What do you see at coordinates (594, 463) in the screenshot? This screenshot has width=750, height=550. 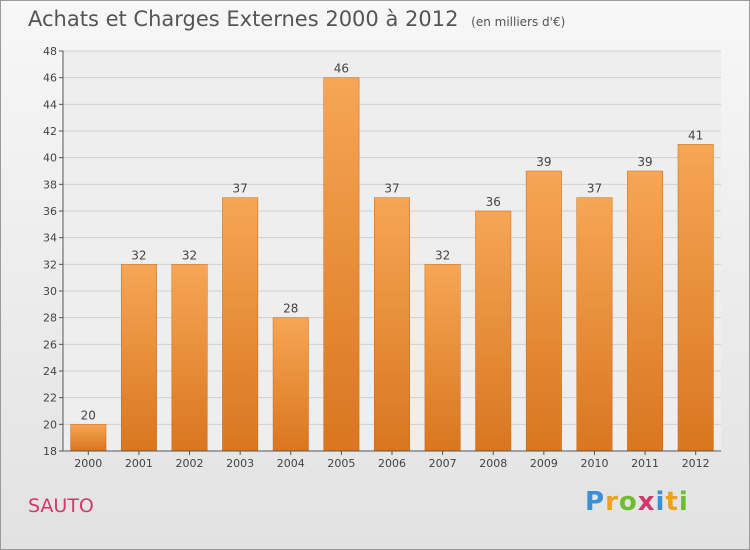 I see `x-tick-label: 2010` at bounding box center [594, 463].